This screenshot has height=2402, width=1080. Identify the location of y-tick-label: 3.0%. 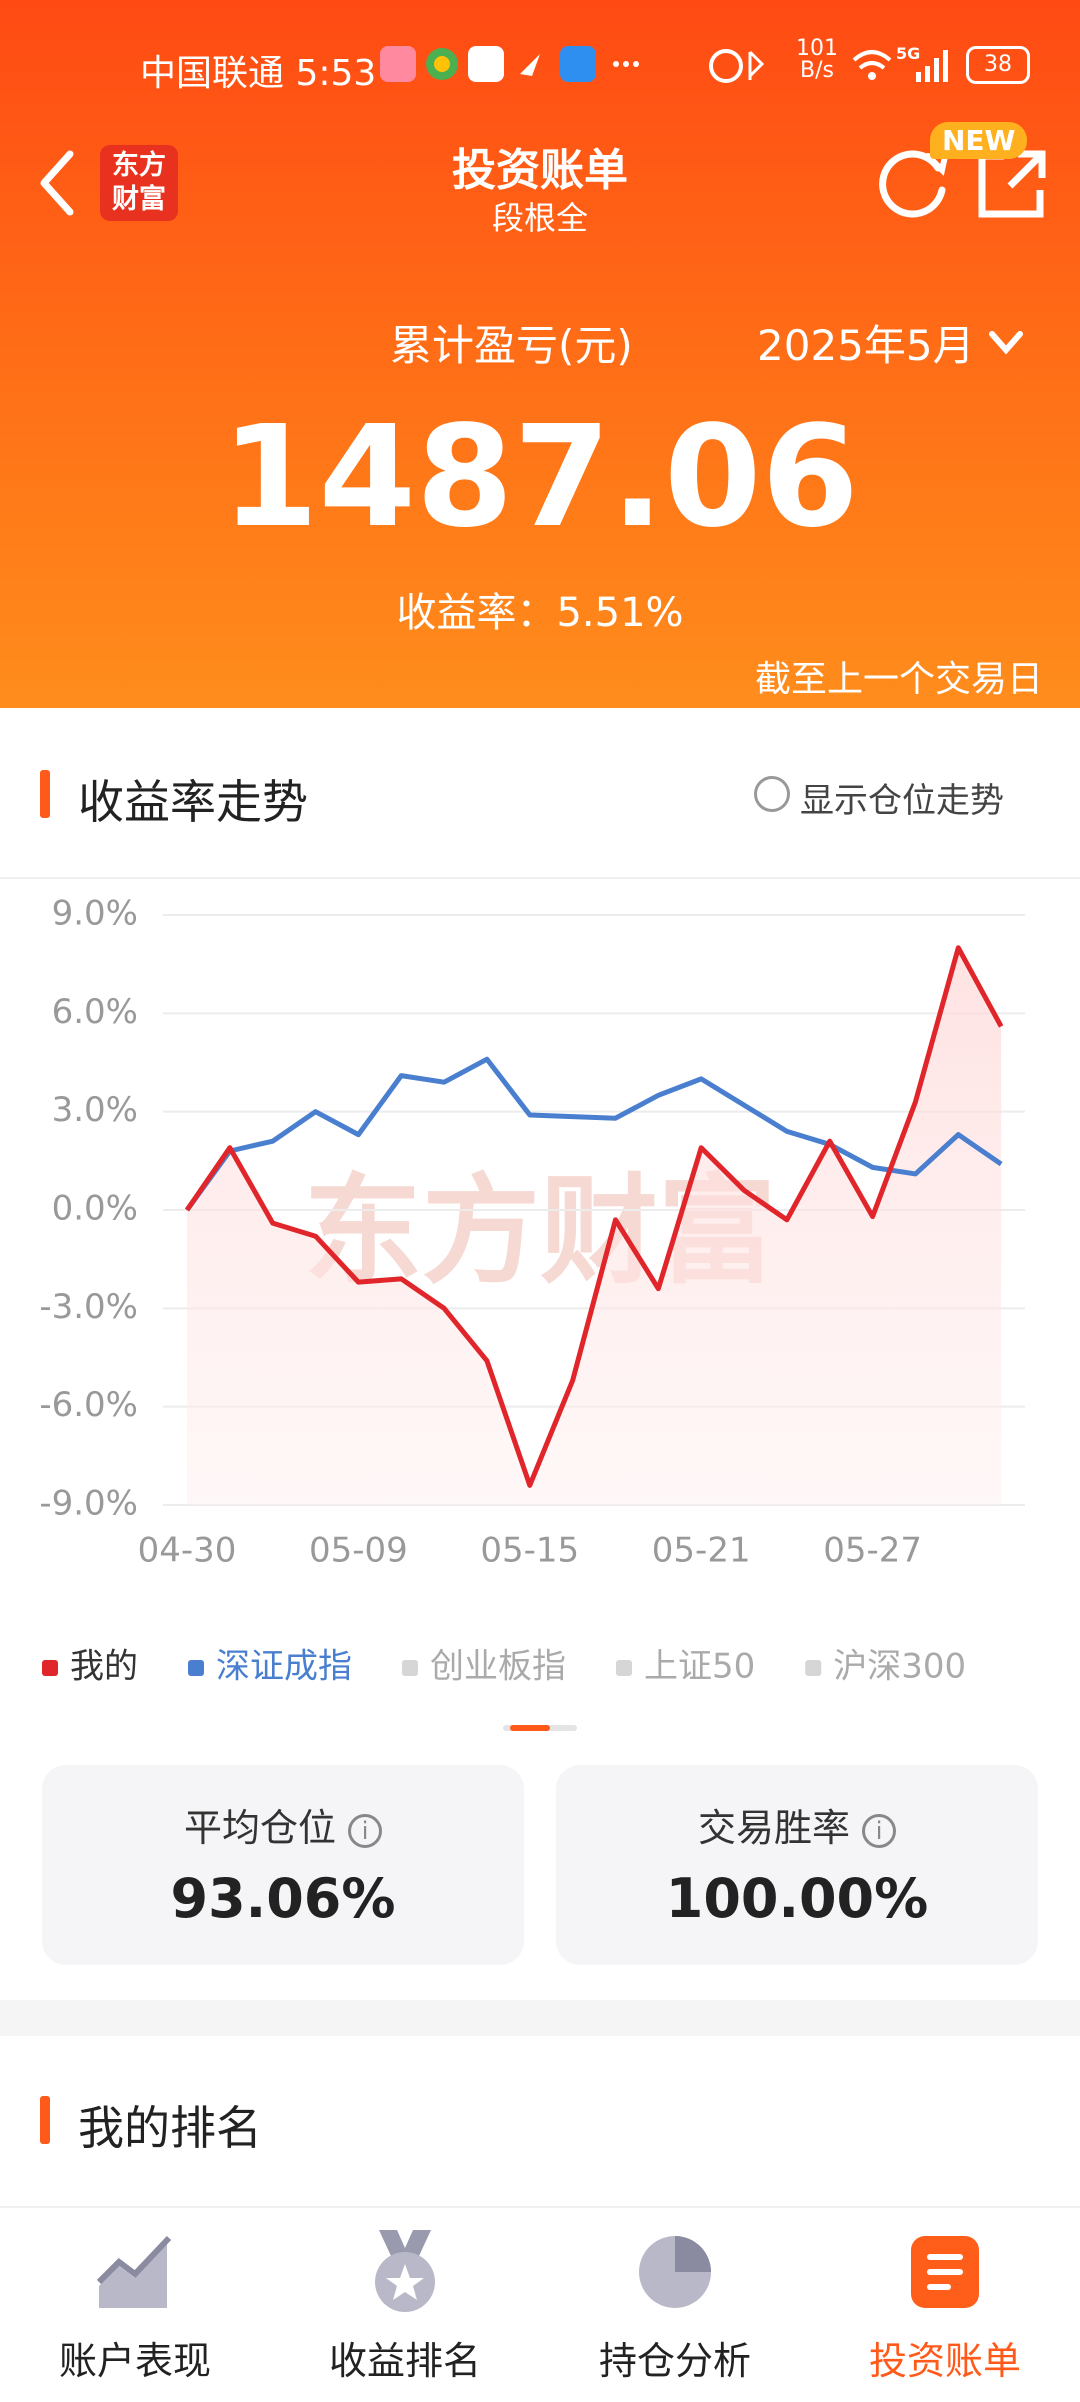
(95, 1110).